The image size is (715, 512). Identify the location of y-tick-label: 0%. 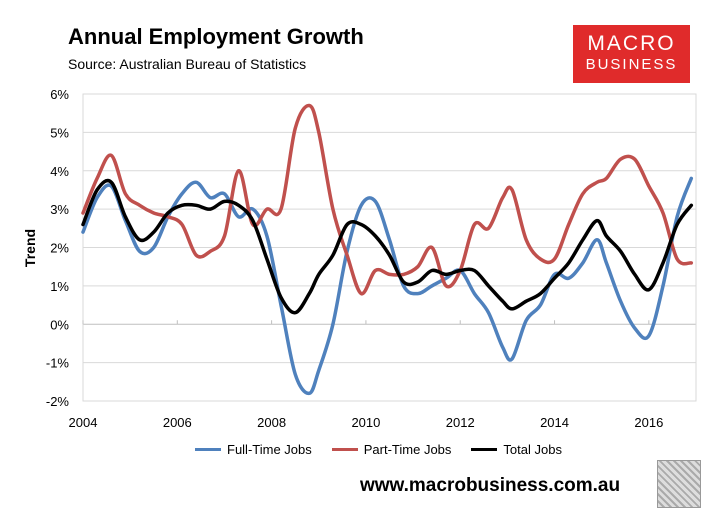
(59, 324).